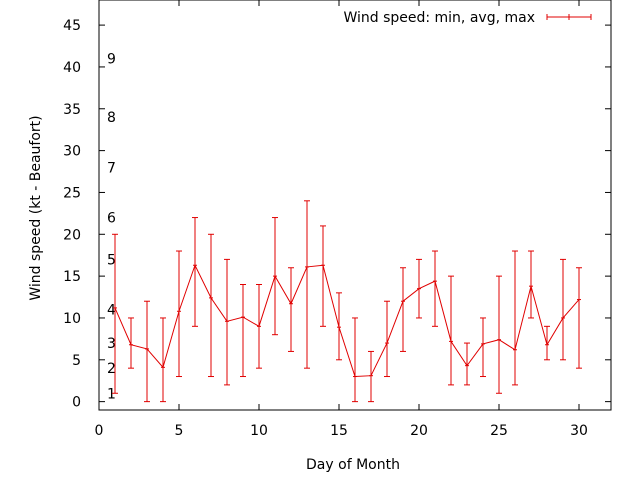  I want to click on x-tick-label: 20, so click(419, 431).